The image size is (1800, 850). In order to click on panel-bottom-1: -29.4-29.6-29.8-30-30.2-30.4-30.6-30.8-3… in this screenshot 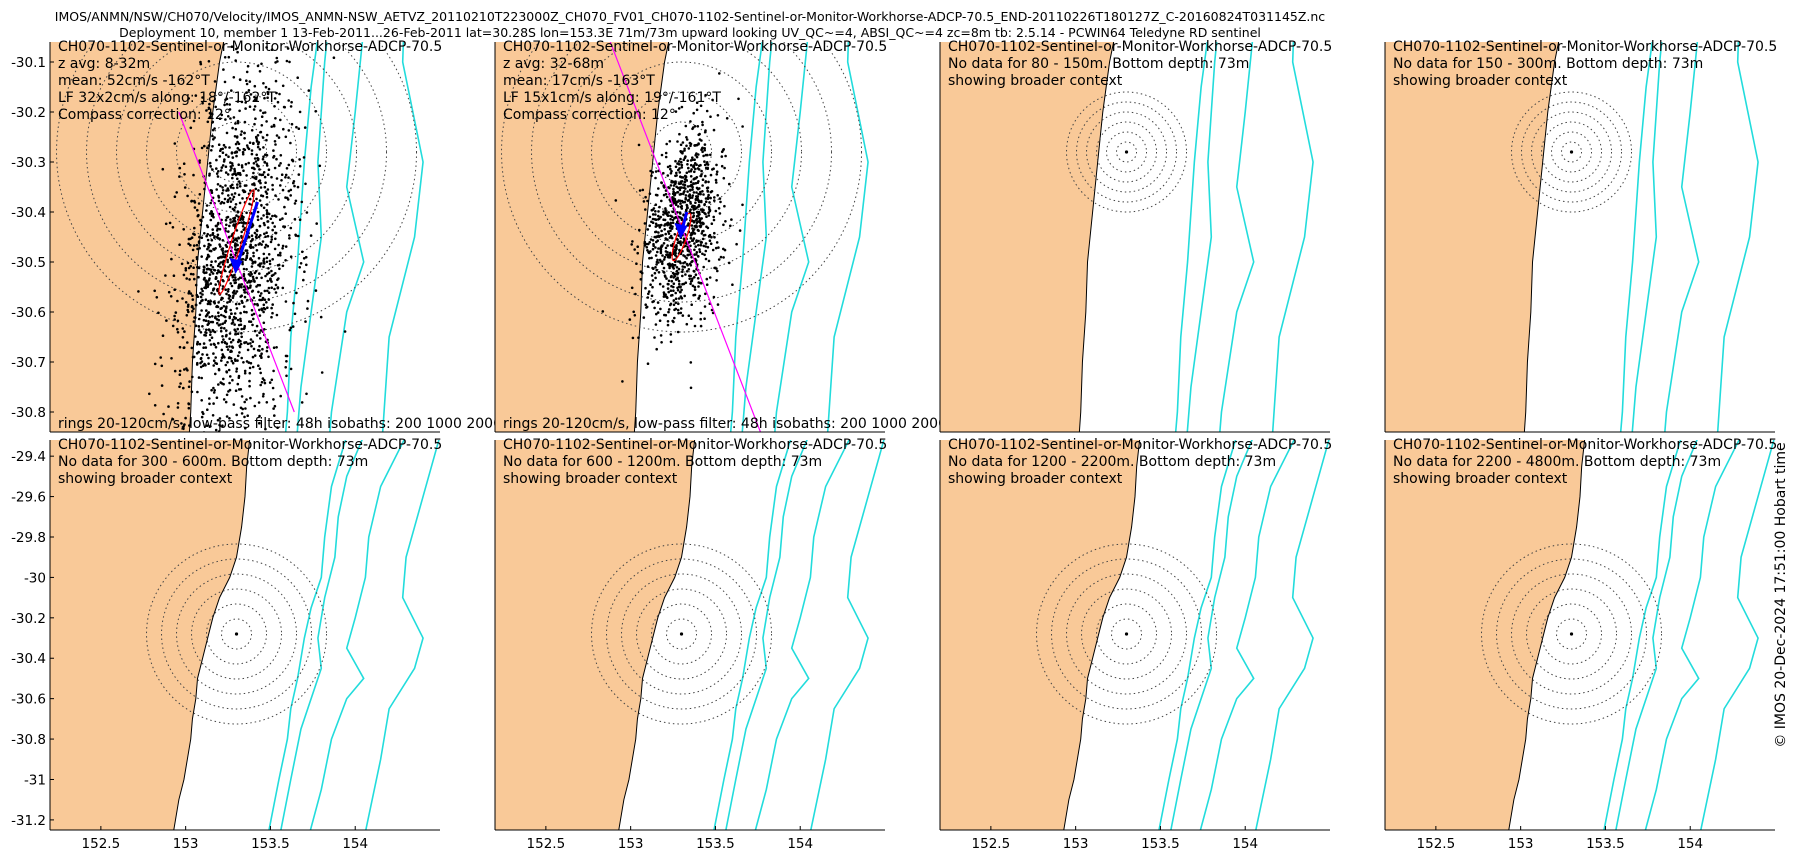, I will do `click(226, 643)`.